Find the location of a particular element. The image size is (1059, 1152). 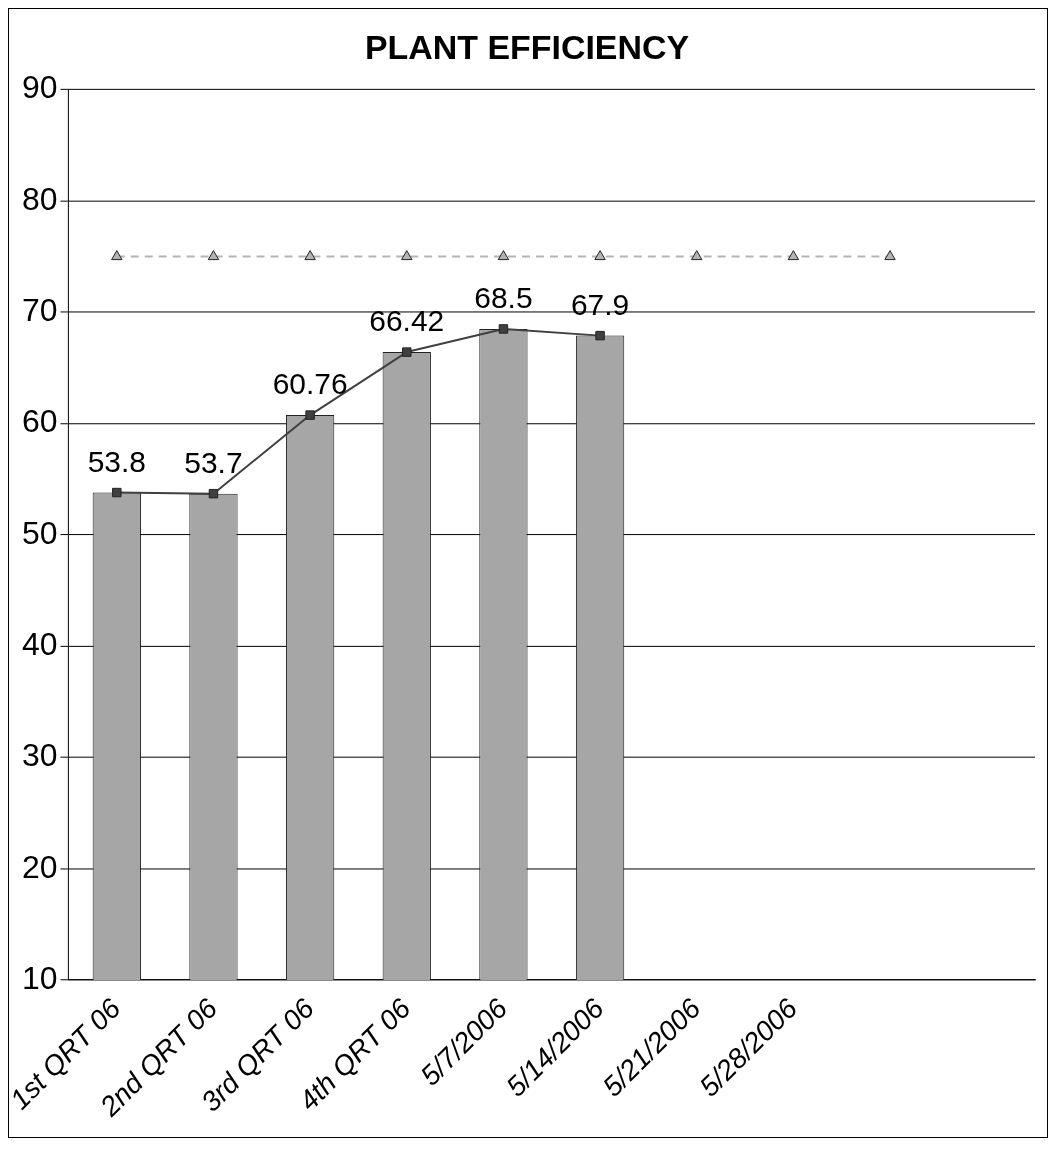

y-tick-label: 80 is located at coordinates (39, 198).